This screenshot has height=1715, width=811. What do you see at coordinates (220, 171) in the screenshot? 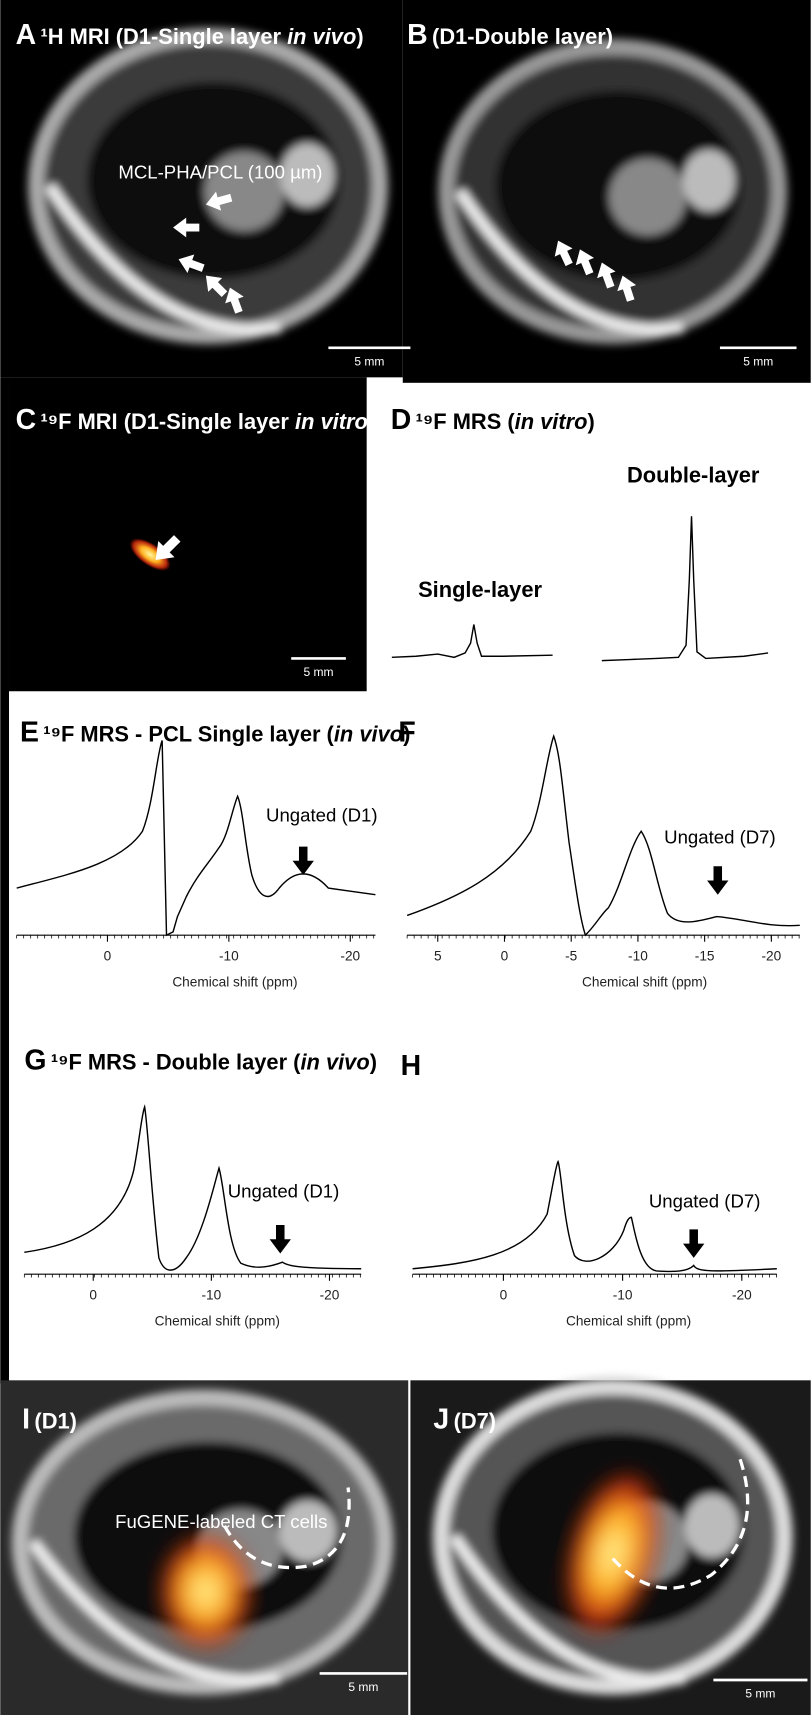
I see `annotation: MCL-PHA/PCL (100 µm)` at bounding box center [220, 171].